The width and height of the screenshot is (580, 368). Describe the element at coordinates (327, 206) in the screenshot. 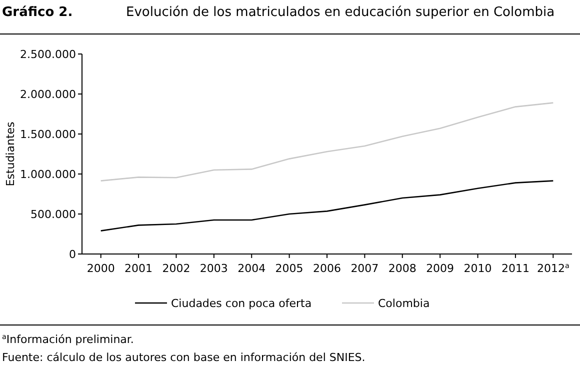

I see `line-series` at that location.